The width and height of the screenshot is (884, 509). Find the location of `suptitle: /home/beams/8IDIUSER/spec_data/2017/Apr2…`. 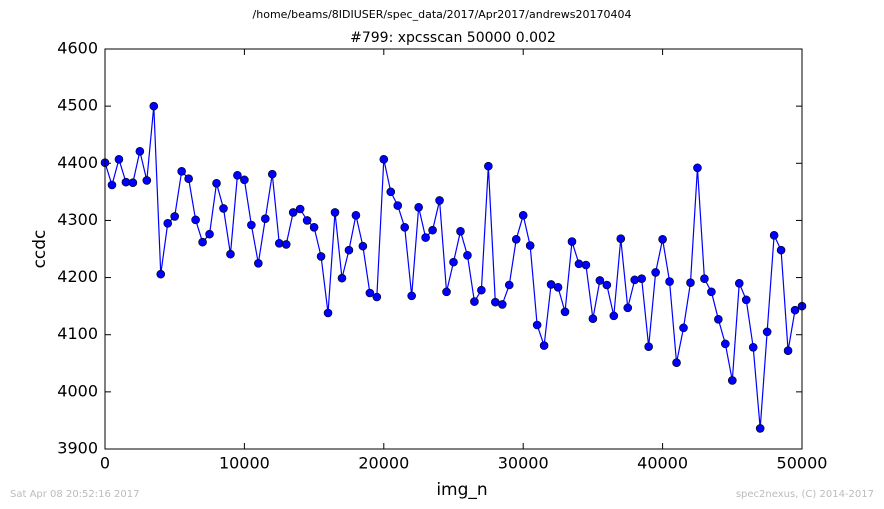

suptitle: /home/beams/8IDIUSER/spec_data/2017/Apr2… is located at coordinates (442, 14).